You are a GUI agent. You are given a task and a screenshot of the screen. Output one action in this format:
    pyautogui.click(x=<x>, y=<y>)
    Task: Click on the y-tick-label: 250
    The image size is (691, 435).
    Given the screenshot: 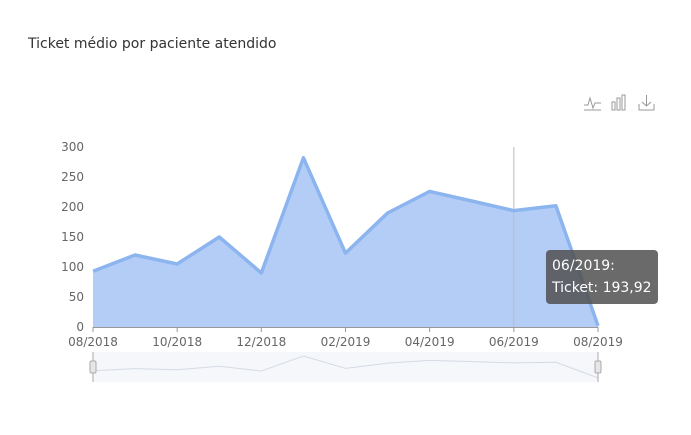 What is the action you would take?
    pyautogui.click(x=72, y=177)
    